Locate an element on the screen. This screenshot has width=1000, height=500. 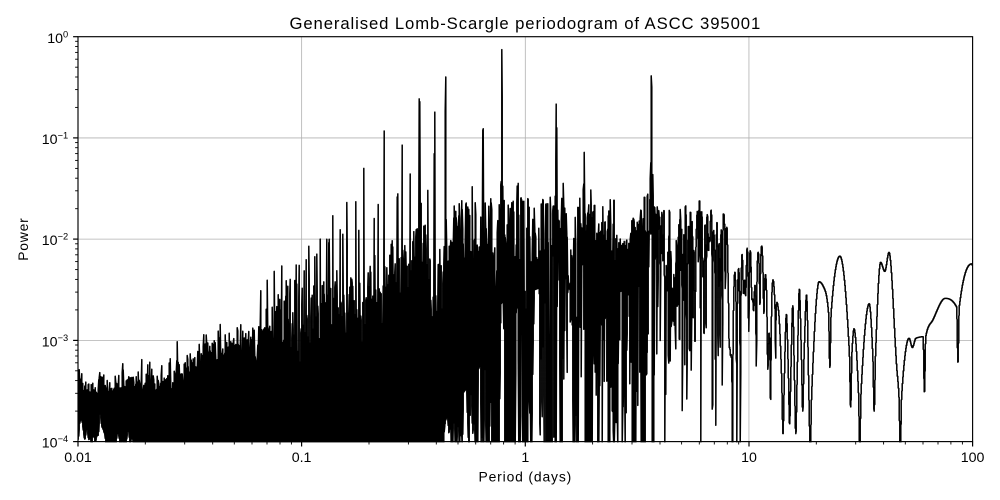
svg-text: Power is located at coordinates (23, 238).